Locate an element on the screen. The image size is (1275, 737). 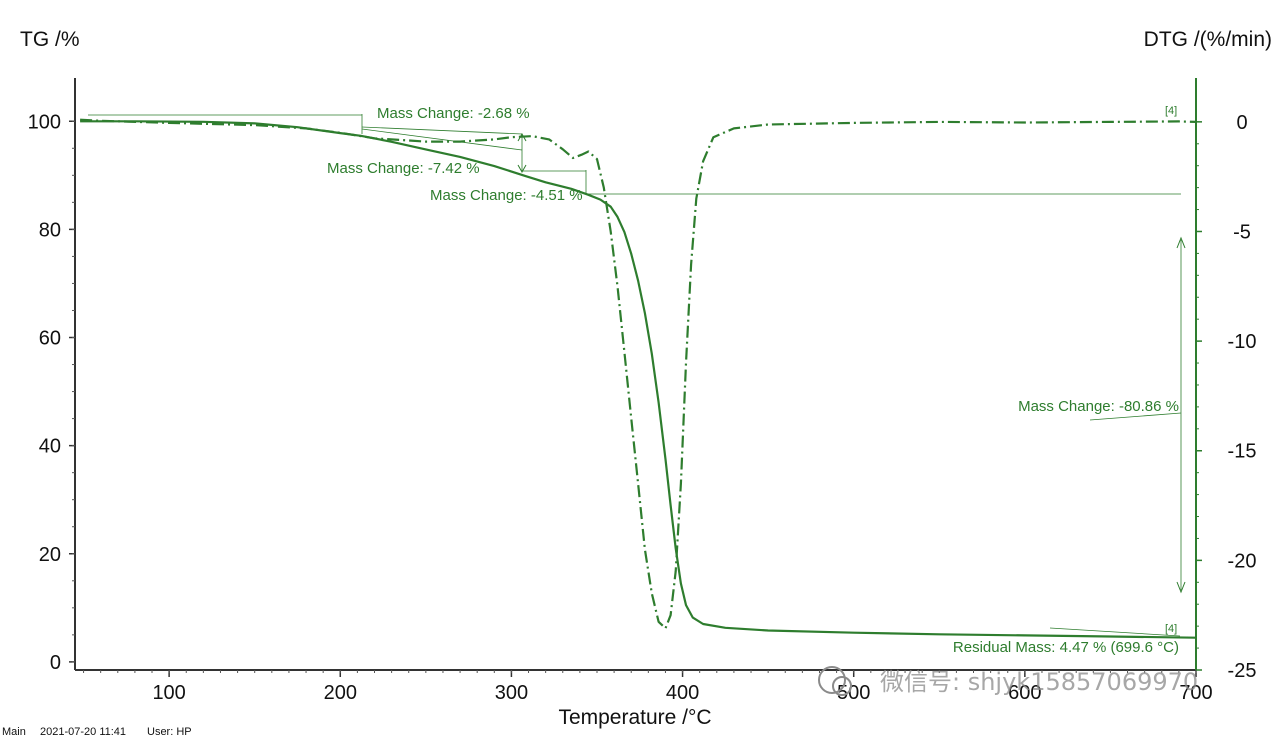
x-tick-label: 400 is located at coordinates (682, 693).